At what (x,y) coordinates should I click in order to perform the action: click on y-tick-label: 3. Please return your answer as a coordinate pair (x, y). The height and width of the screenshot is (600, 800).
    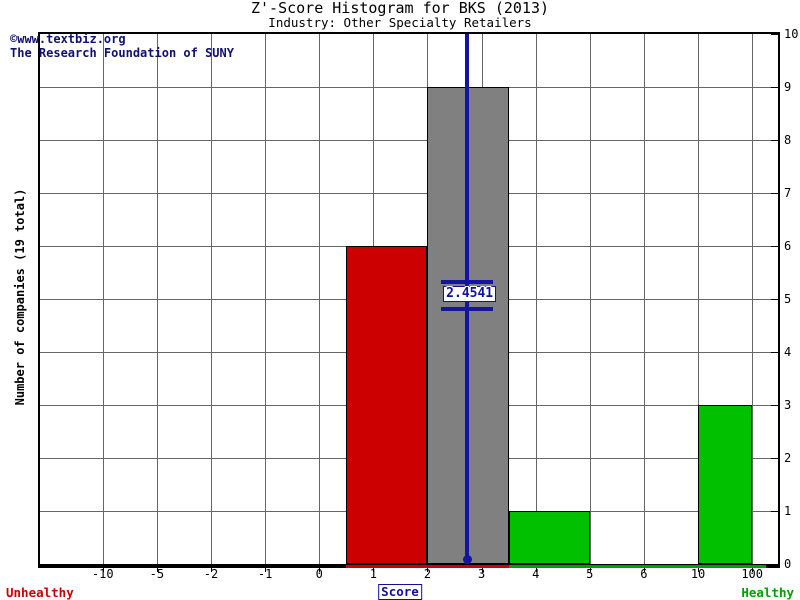
    Looking at the image, I should click on (788, 405).